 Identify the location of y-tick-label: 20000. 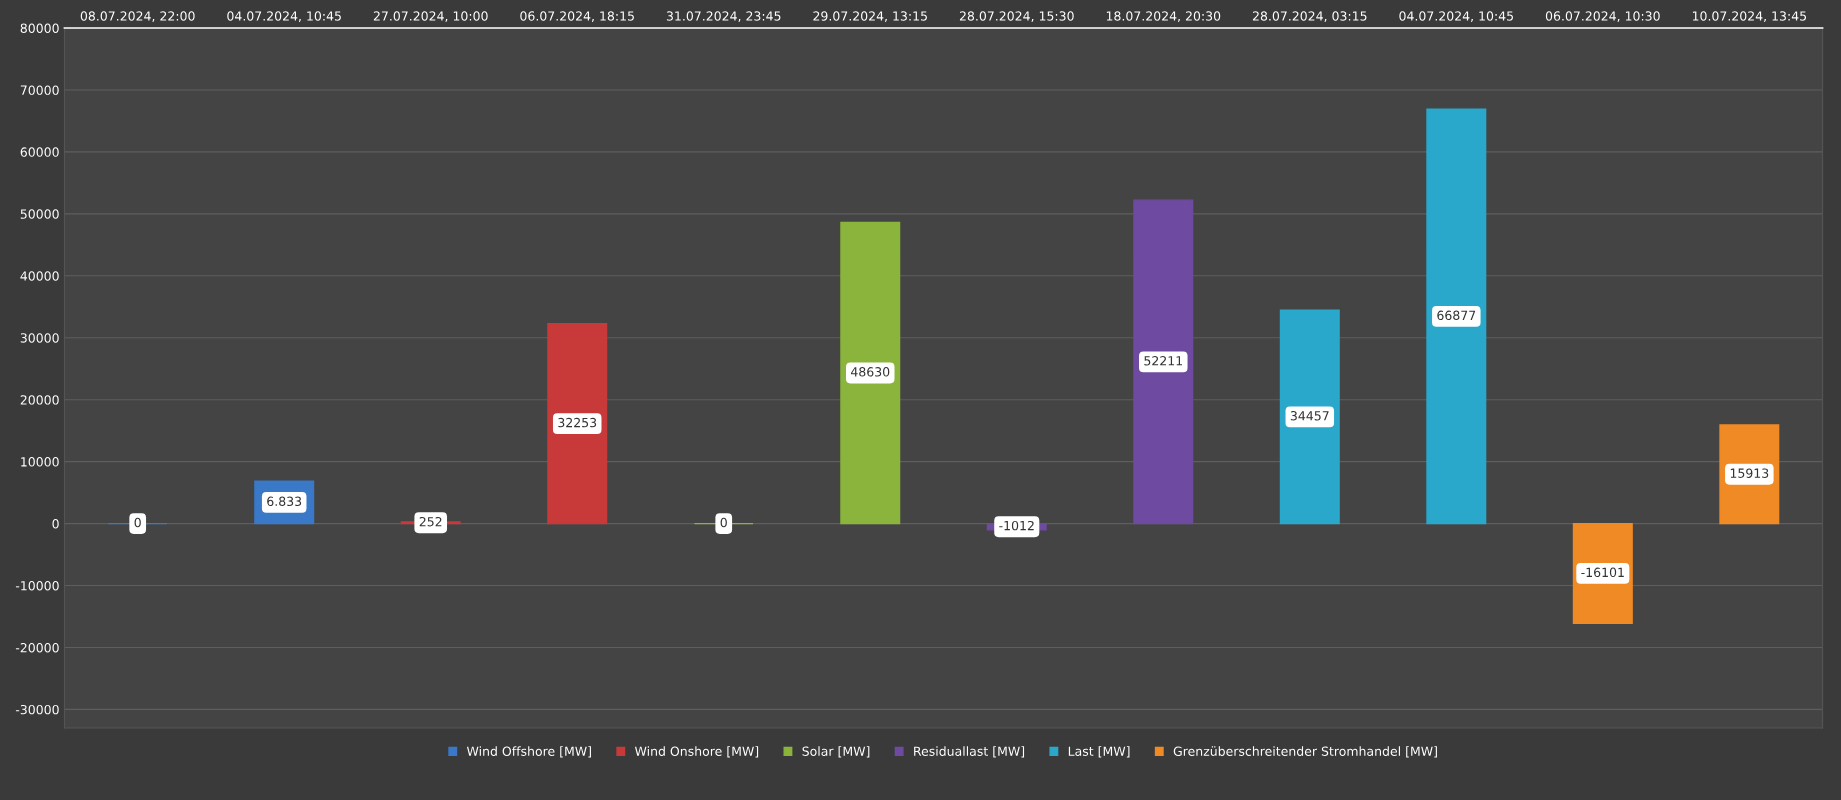
(39, 400).